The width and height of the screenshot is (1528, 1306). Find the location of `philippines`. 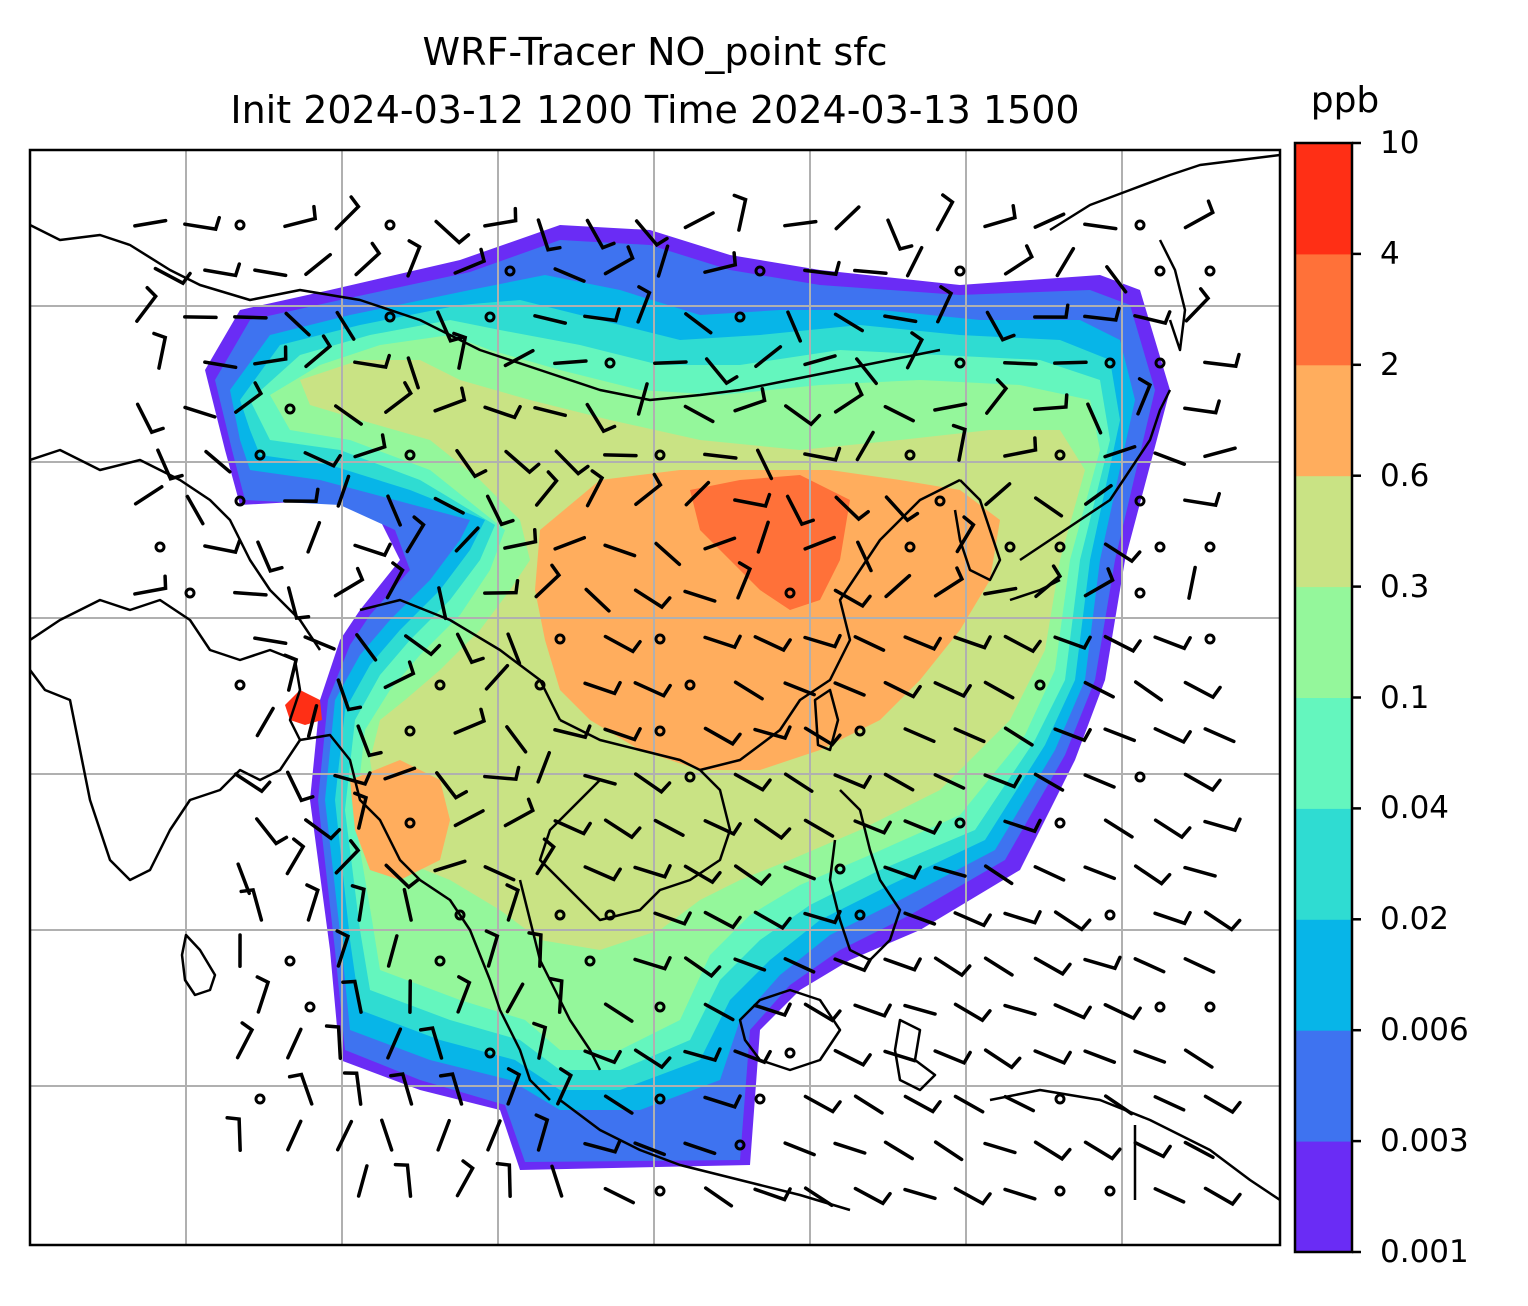

philippines is located at coordinates (865, 875).